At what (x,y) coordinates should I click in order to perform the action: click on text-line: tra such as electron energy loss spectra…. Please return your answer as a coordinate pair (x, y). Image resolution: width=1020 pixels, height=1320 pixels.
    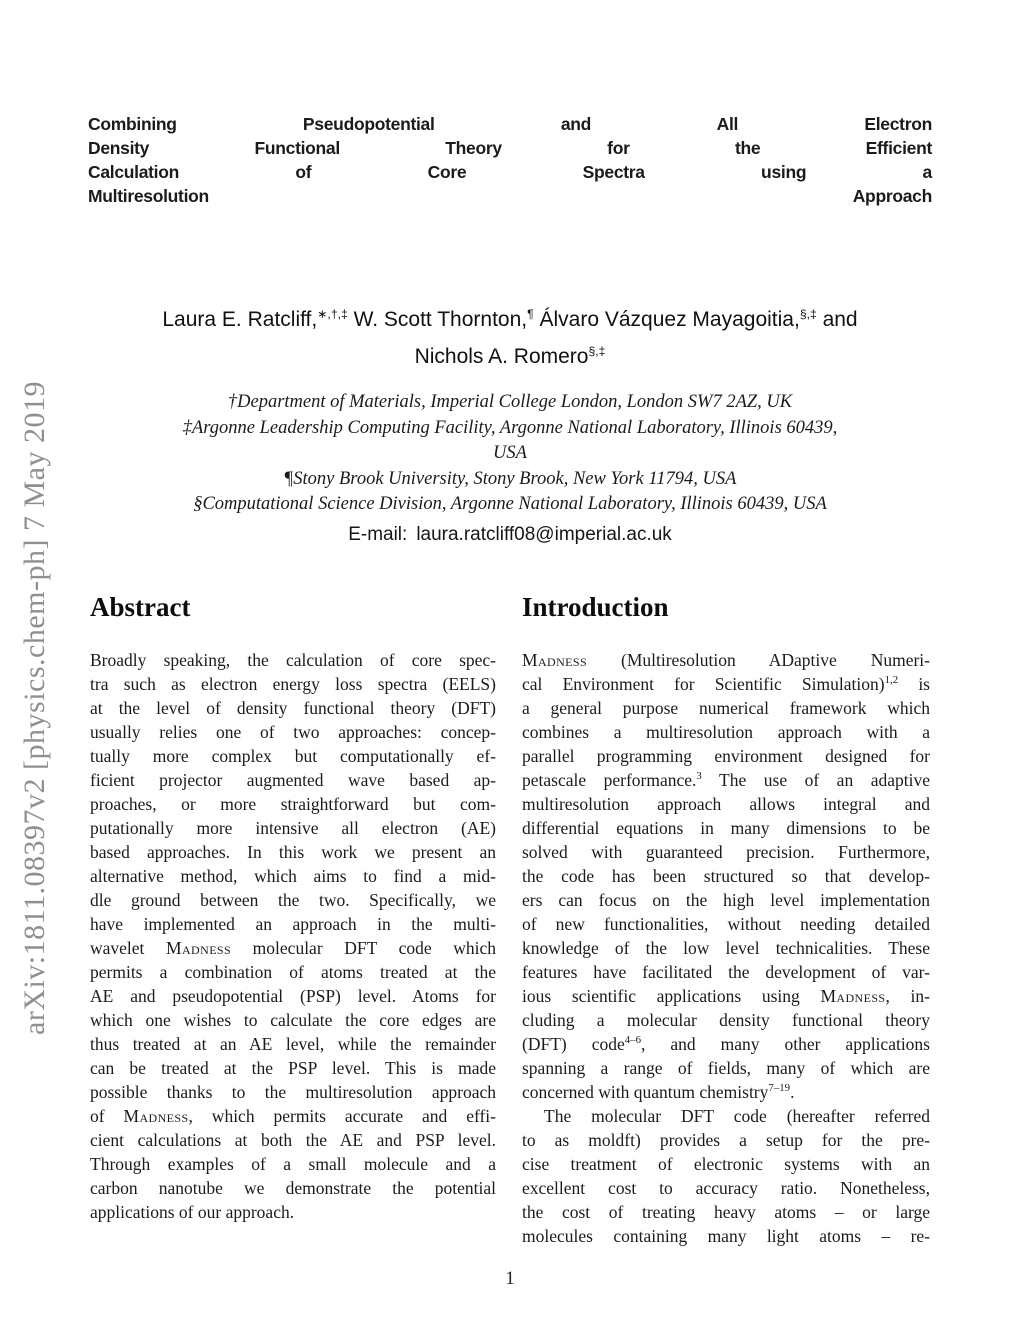
    Looking at the image, I should click on (293, 684).